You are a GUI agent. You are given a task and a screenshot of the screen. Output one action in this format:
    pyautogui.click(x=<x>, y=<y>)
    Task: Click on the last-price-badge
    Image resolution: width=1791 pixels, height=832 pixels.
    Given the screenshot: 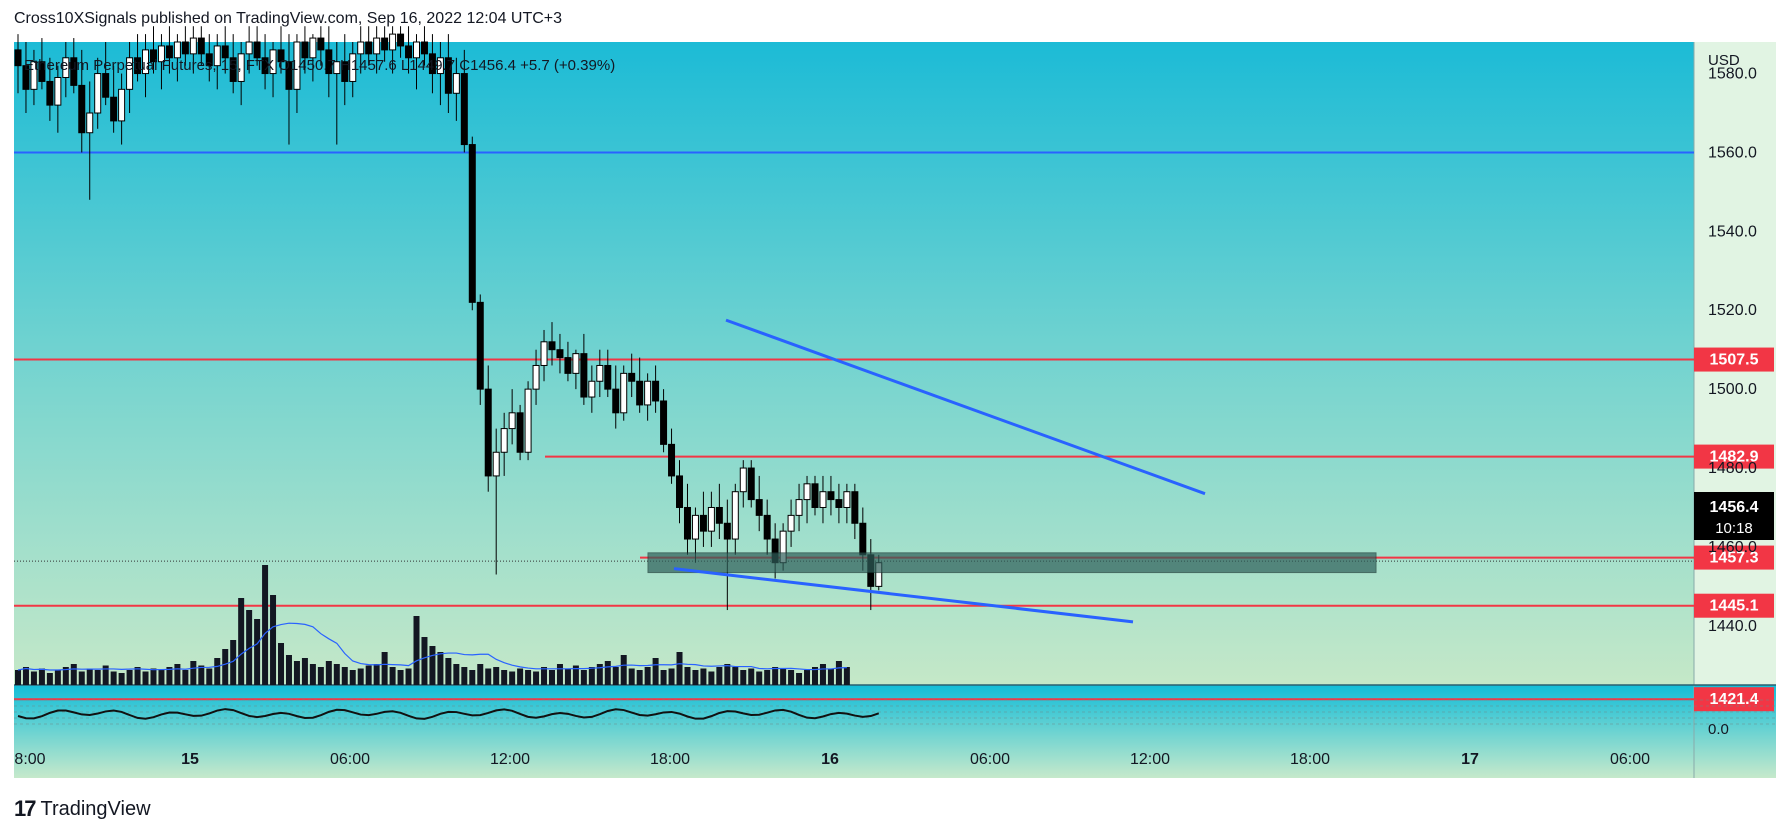 What is the action you would take?
    pyautogui.click(x=1734, y=516)
    